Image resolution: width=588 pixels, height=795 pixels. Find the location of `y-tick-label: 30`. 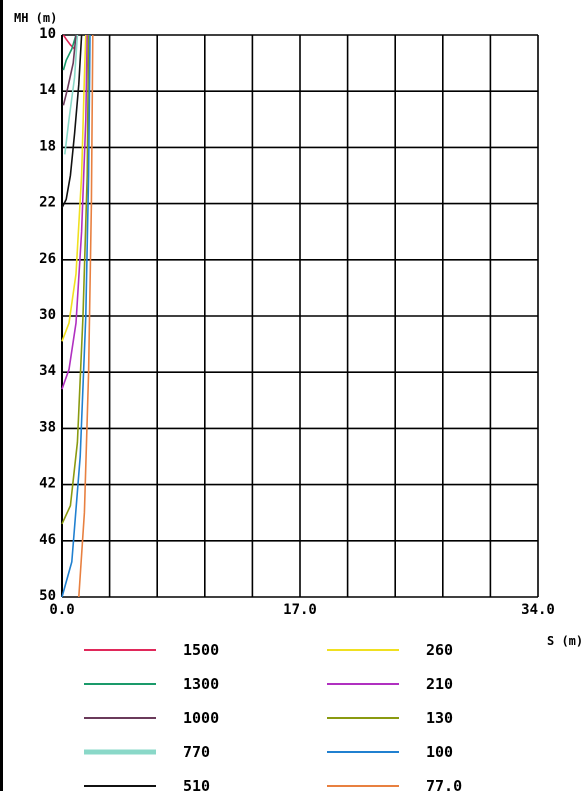

y-tick-label: 30 is located at coordinates (47, 315).